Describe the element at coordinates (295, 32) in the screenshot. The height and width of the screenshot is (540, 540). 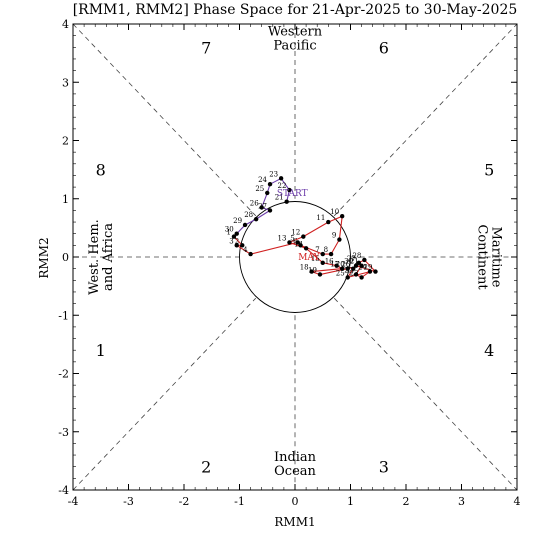
I see `region-label-line: Western` at that location.